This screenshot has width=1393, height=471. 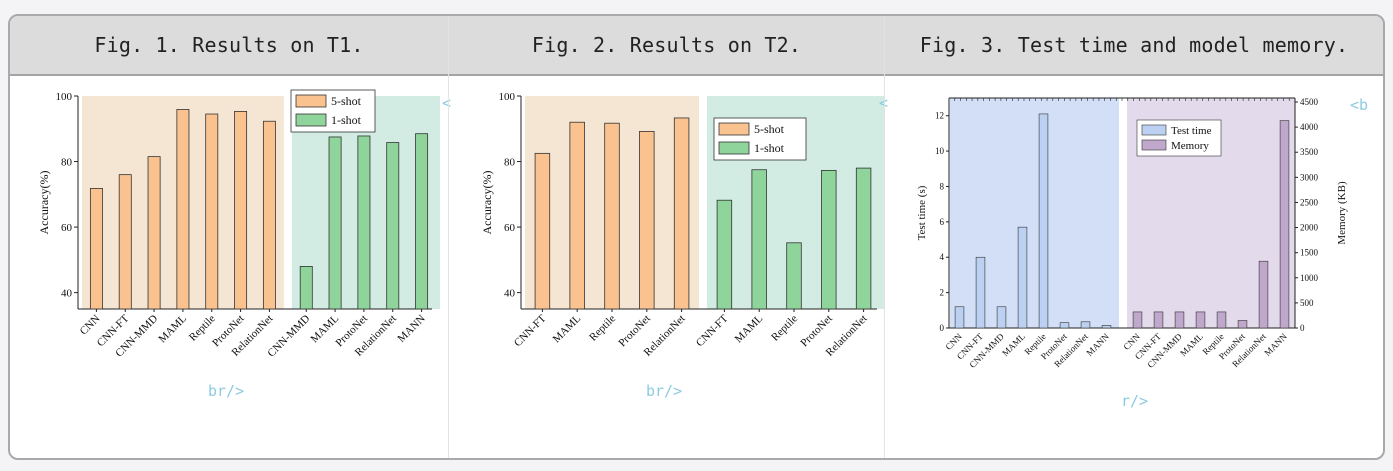 What do you see at coordinates (1309, 253) in the screenshot?
I see `y2-tick-label: 1500` at bounding box center [1309, 253].